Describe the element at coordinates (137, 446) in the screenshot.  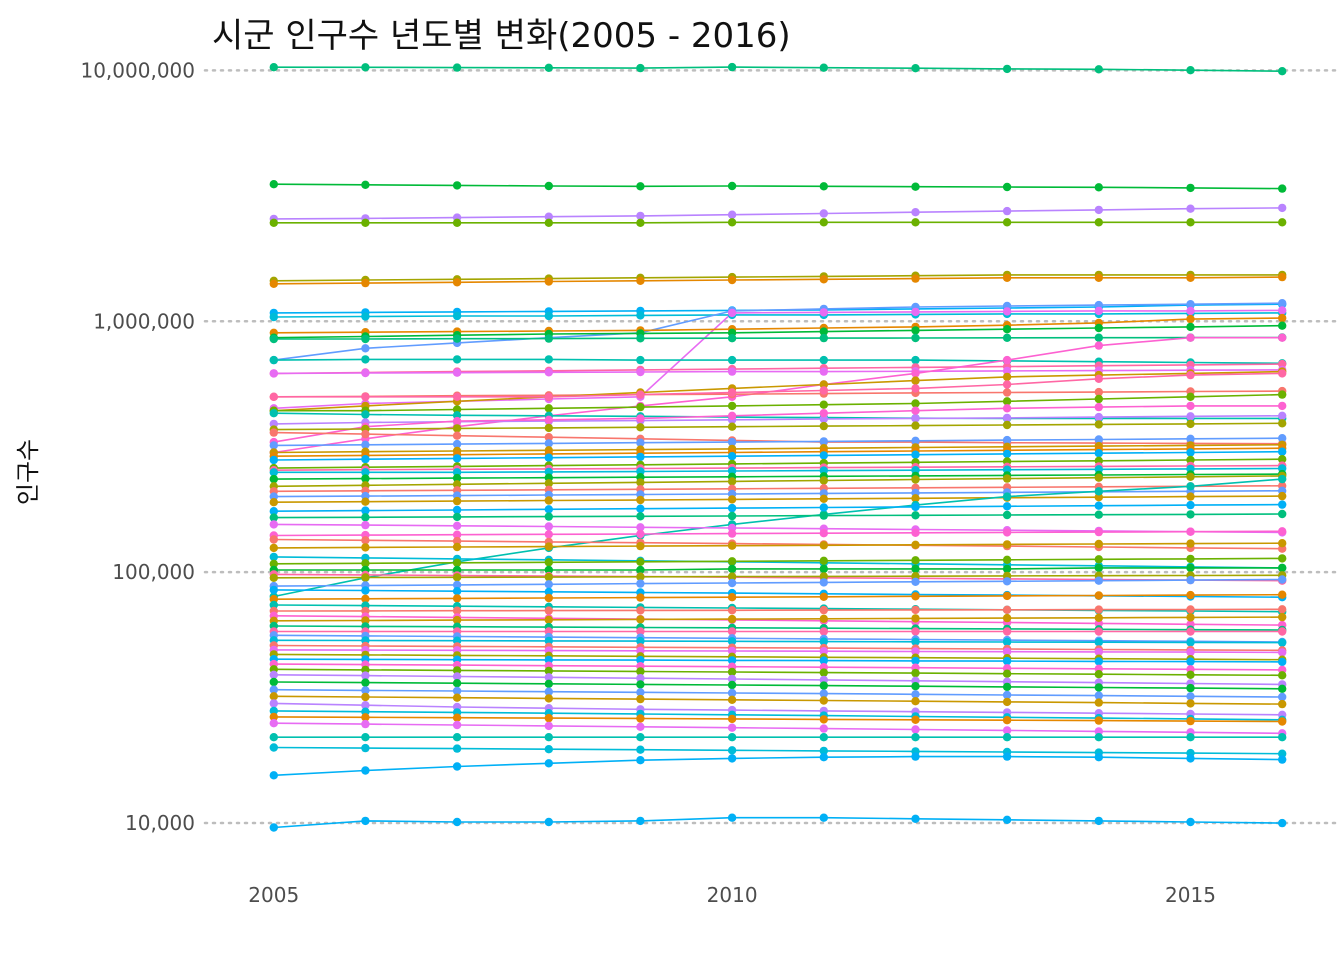
I see `y-axis-ticks: 10,000 100,000 1,000,000 10,000,000` at that location.